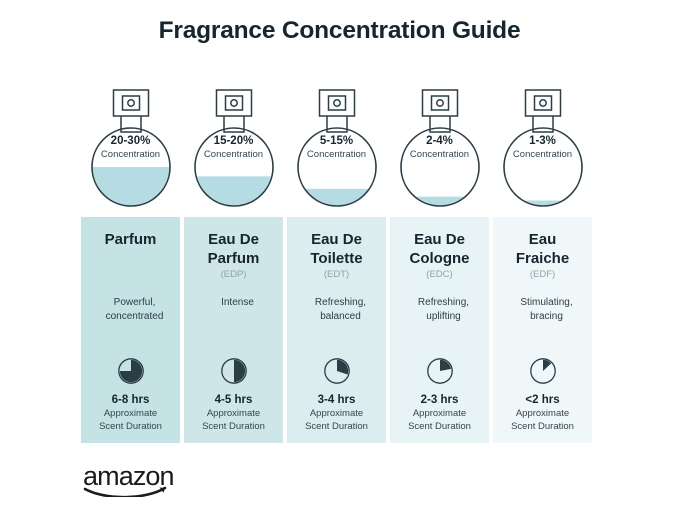 The height and width of the screenshot is (518, 679). I want to click on fragrance-name: Eau De Parfum, so click(233, 249).